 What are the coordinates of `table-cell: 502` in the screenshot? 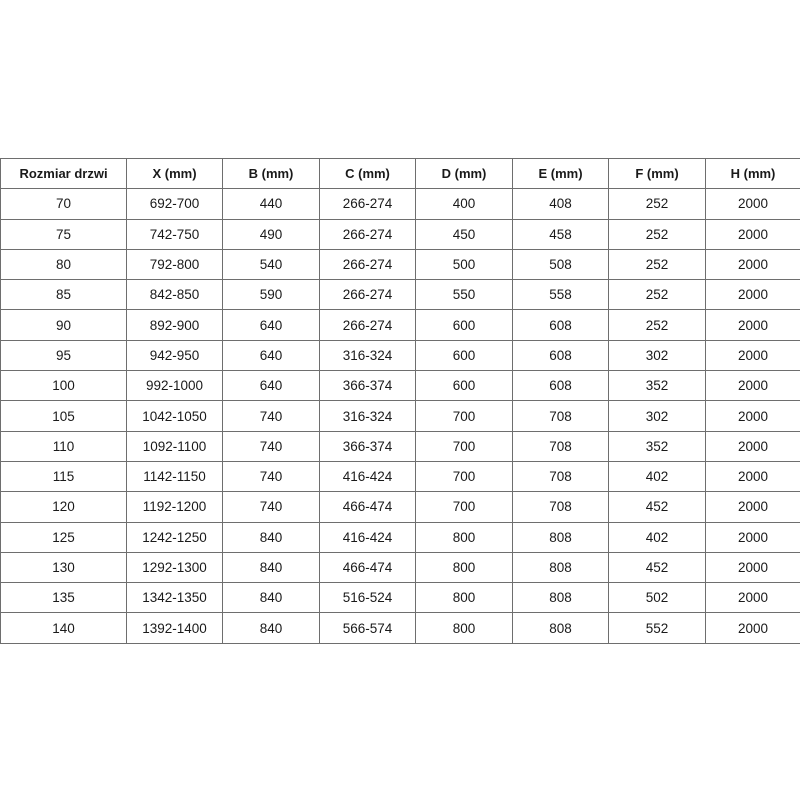 It's located at (657, 598).